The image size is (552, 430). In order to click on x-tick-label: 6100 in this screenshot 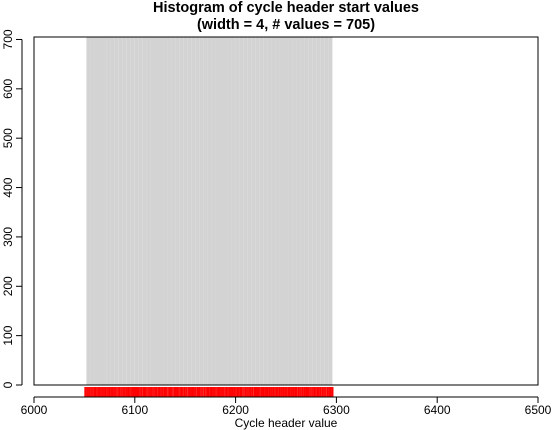, I will do `click(134, 410)`.